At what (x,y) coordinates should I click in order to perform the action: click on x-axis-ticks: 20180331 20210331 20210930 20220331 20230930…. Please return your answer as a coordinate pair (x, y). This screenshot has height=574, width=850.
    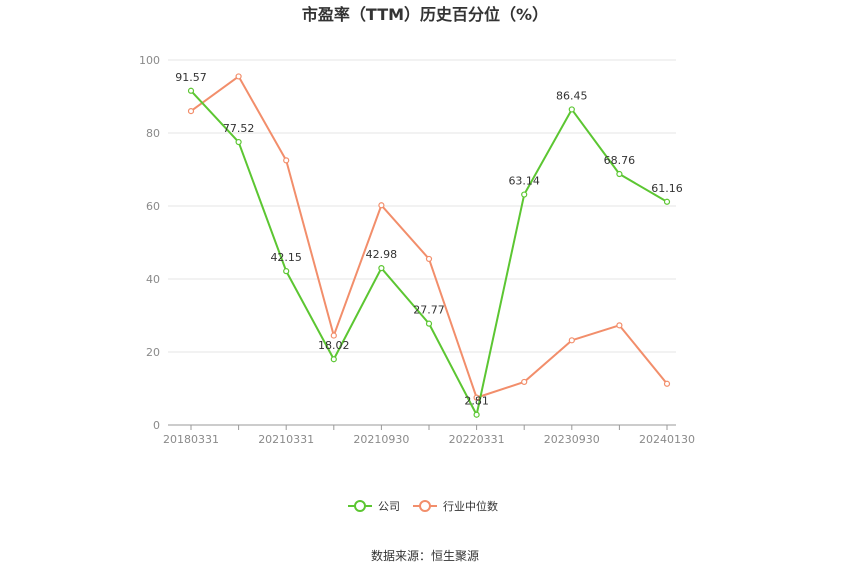
    Looking at the image, I should click on (429, 439).